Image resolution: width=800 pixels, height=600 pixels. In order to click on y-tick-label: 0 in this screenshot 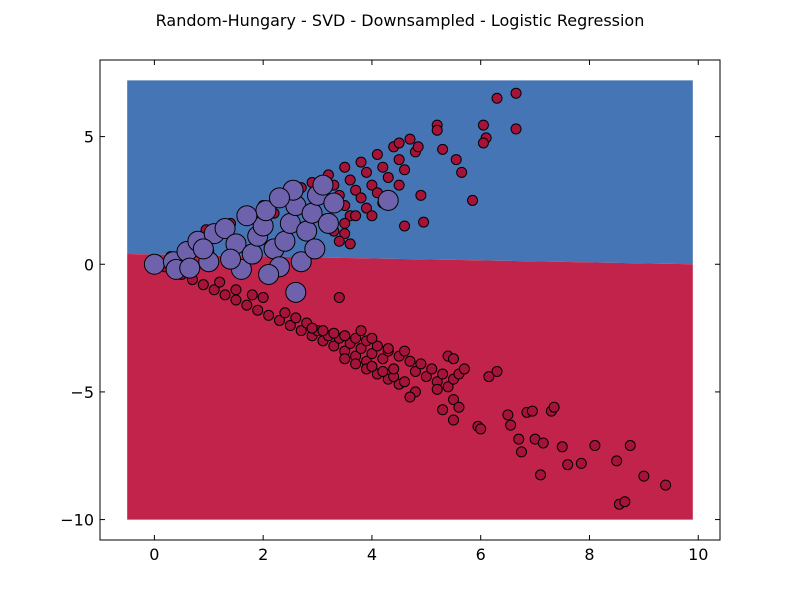, I will do `click(89, 264)`.